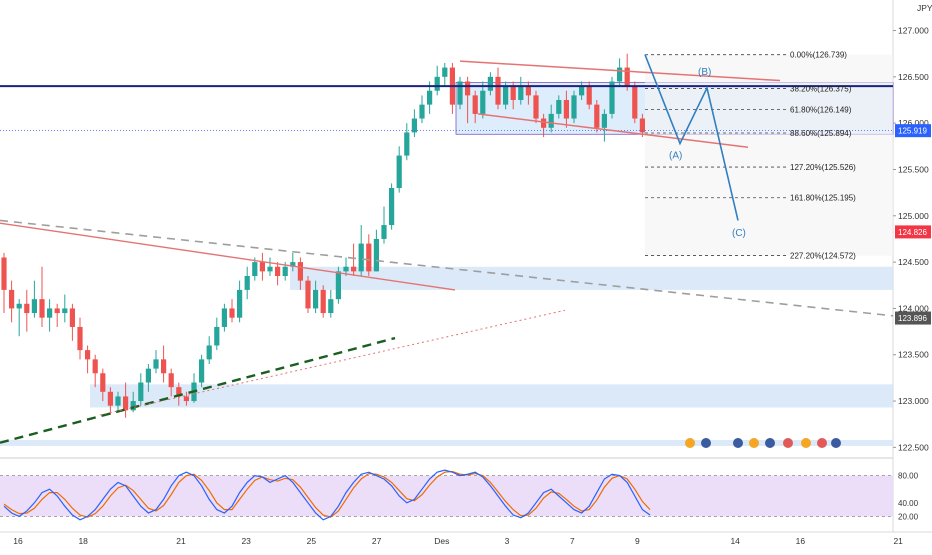 The width and height of the screenshot is (932, 555). Describe the element at coordinates (913, 262) in the screenshot. I see `price-tick-label: 124.500` at that location.